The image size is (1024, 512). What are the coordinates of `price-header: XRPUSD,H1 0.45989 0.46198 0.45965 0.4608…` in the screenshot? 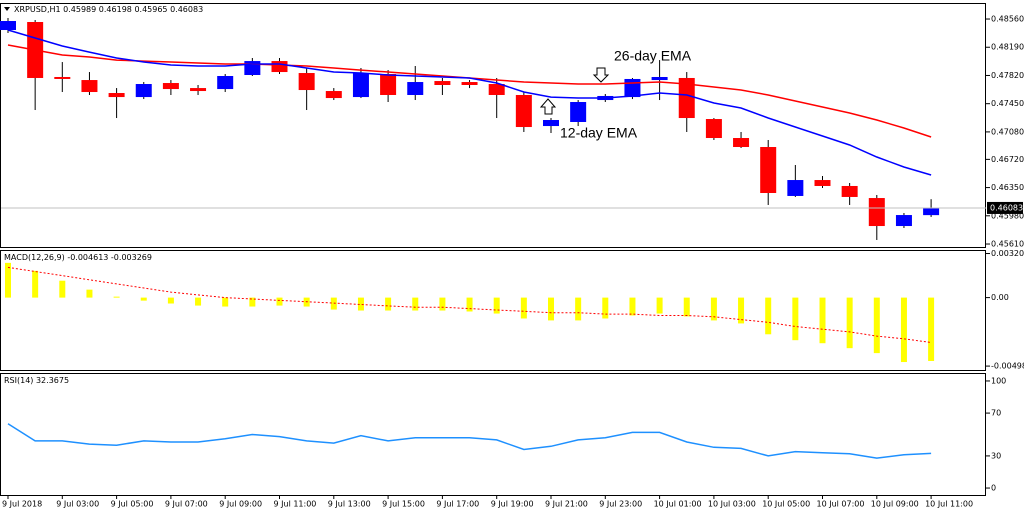 It's located at (108, 9).